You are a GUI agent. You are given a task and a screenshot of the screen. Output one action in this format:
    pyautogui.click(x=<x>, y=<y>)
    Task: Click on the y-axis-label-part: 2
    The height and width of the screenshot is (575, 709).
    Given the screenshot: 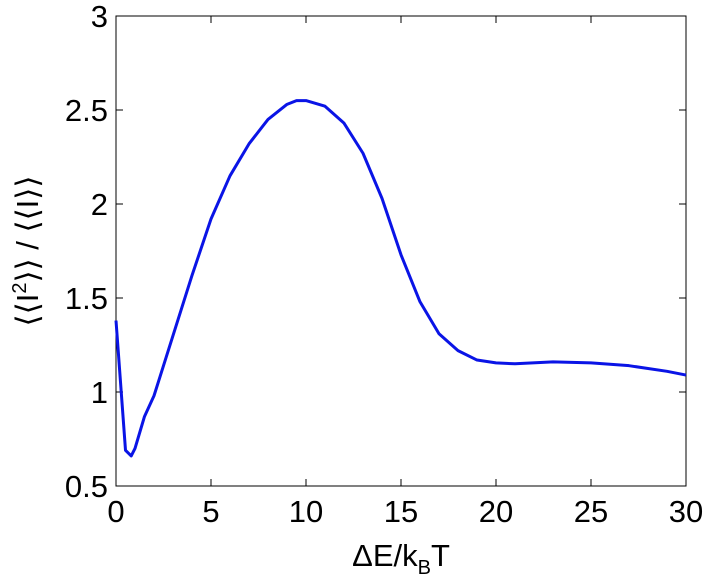 What is the action you would take?
    pyautogui.click(x=20, y=288)
    